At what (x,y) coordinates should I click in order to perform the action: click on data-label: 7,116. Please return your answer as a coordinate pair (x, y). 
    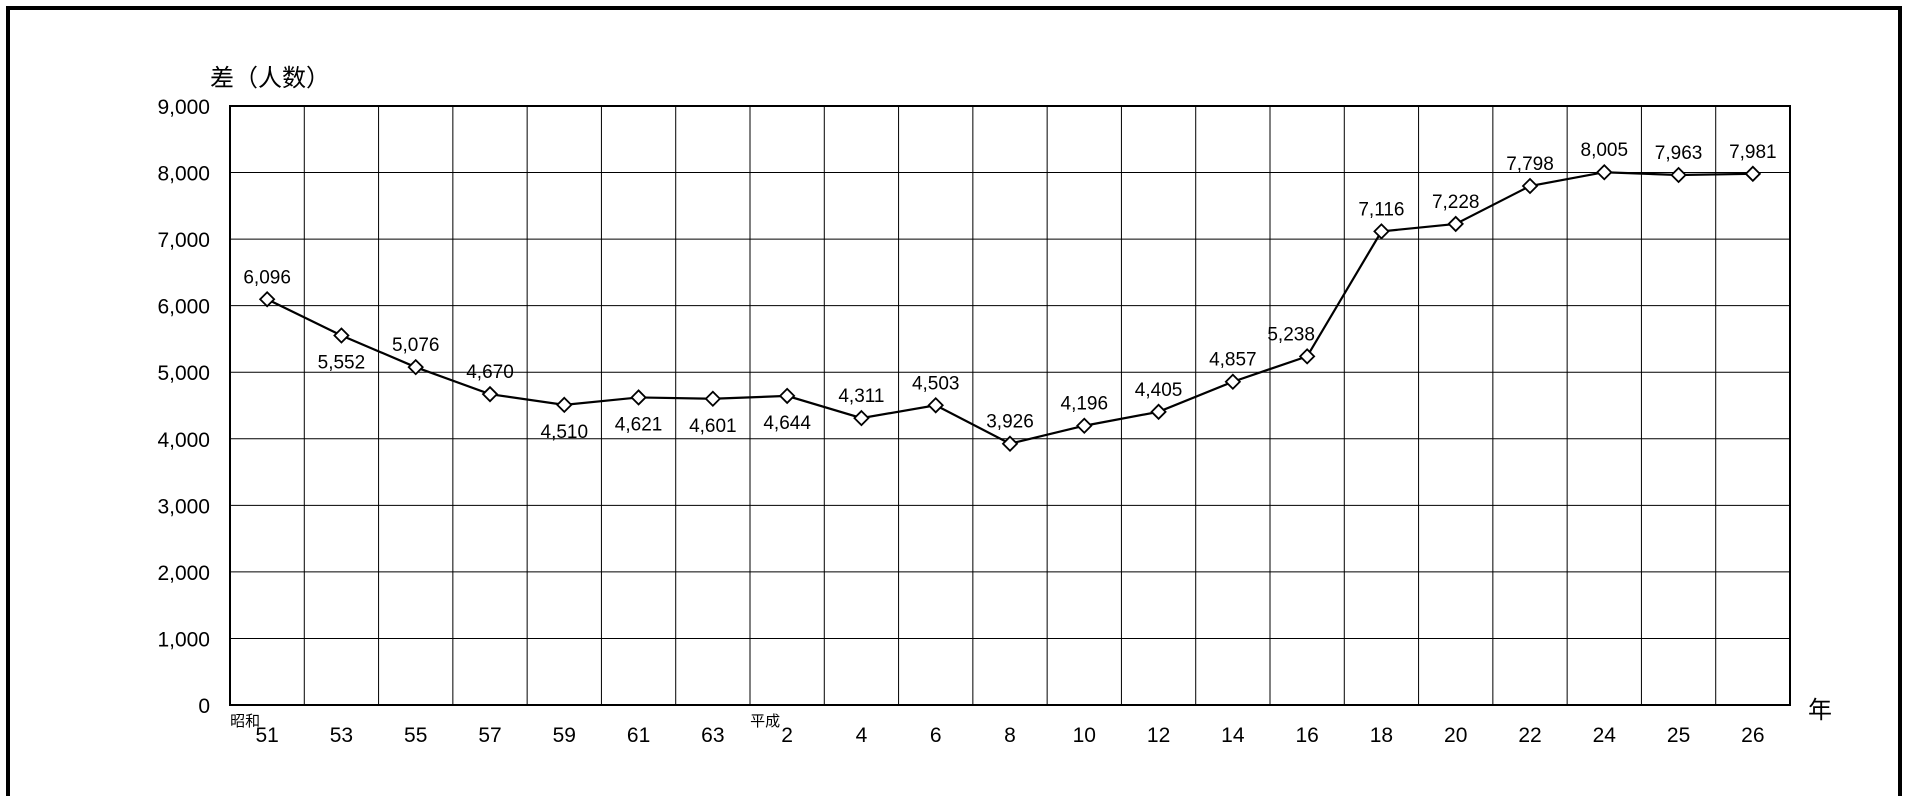
    Looking at the image, I should click on (1381, 209).